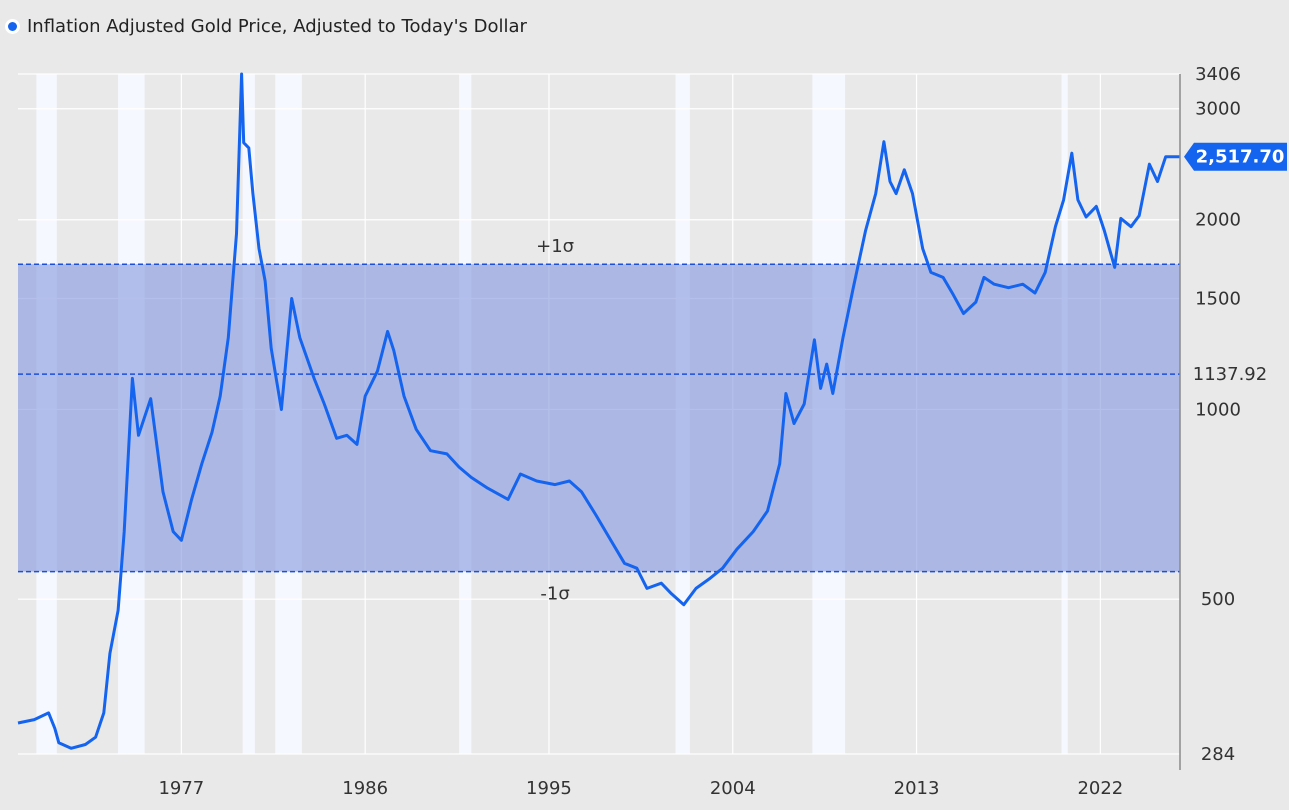  I want to click on upper-sigma-label: +1σ, so click(555, 246).